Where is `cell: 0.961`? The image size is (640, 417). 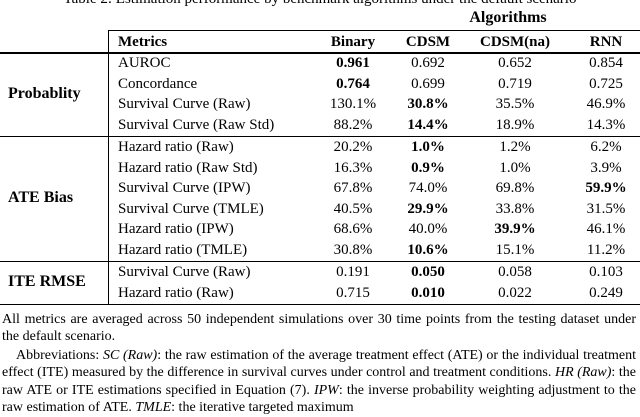
cell: 0.961 is located at coordinates (353, 63).